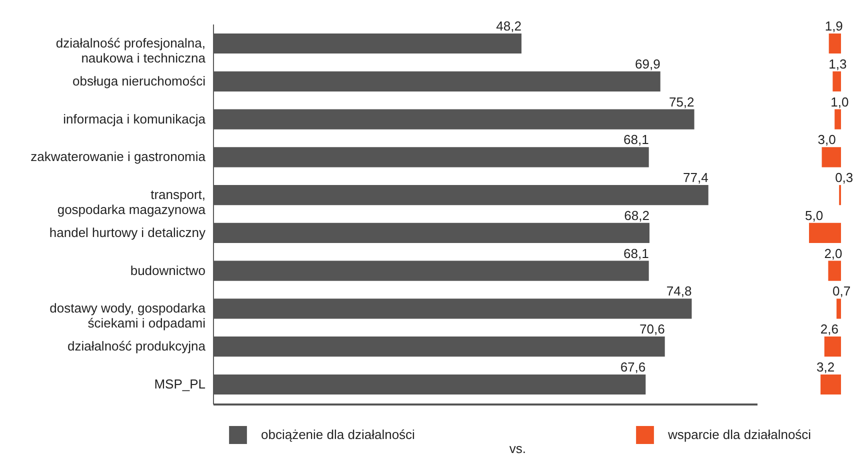  Describe the element at coordinates (134, 118) in the screenshot. I see `y-tick-label: informacja i komunikacja` at that location.